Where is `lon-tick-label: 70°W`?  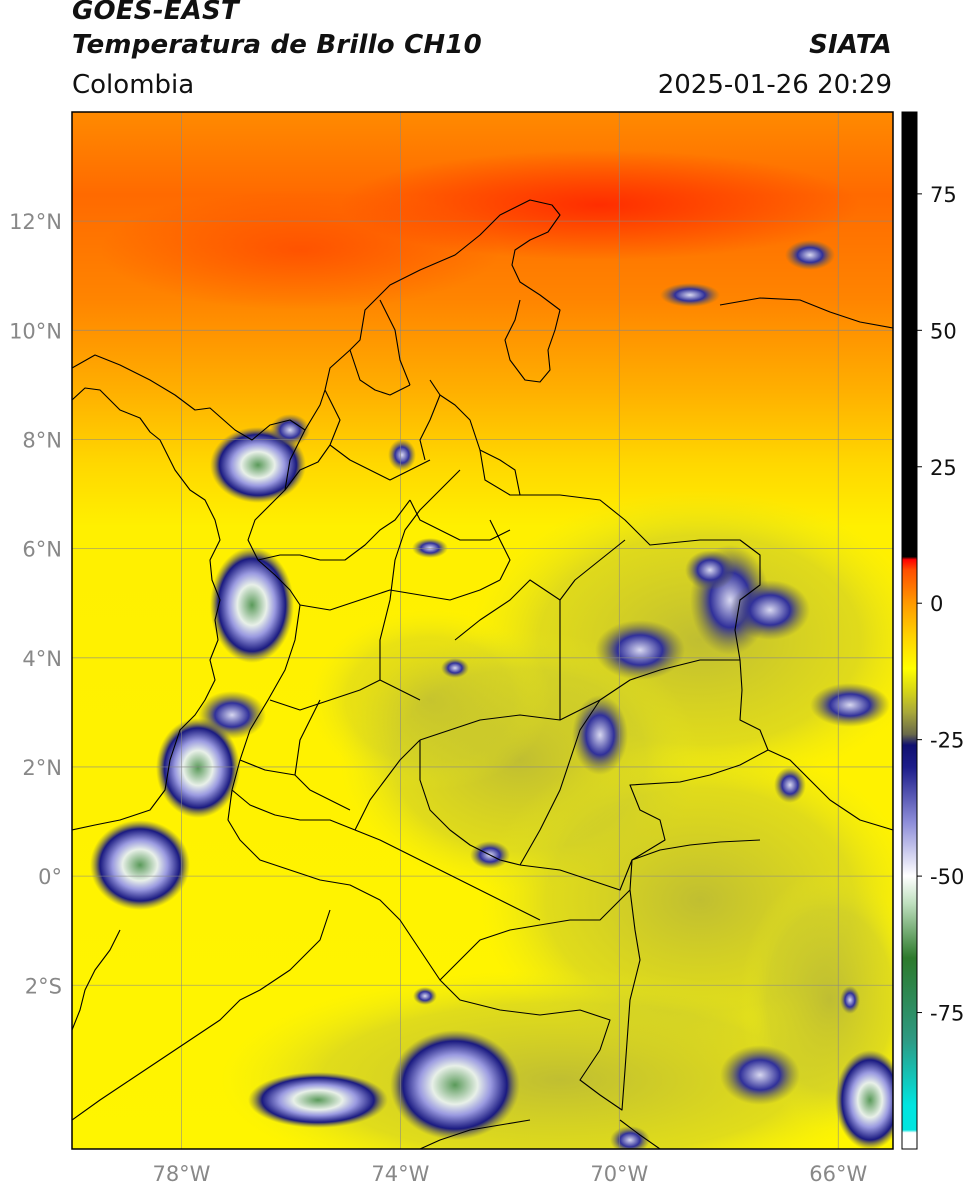
lon-tick-label: 70°W is located at coordinates (619, 1174).